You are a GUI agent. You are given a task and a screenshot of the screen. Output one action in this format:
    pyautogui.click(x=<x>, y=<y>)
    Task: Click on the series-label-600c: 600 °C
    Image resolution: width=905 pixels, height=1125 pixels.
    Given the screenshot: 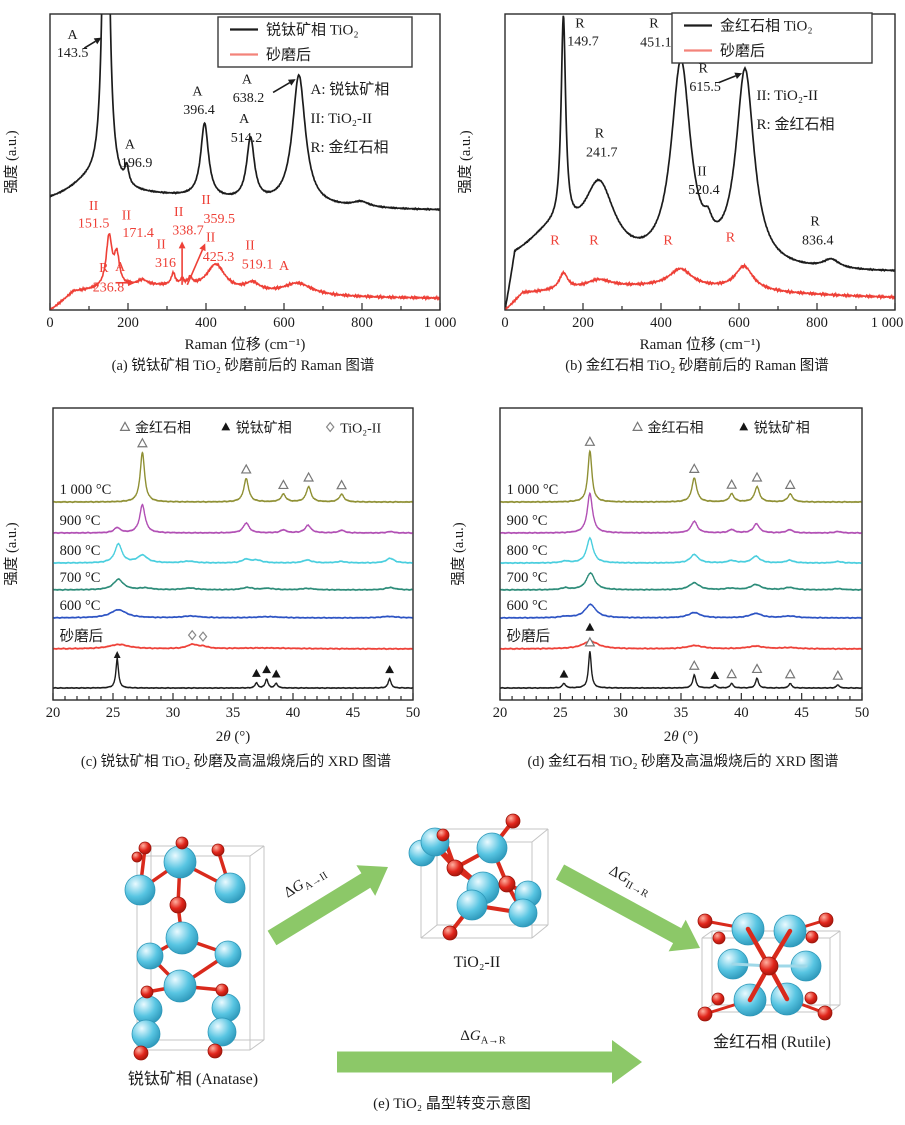 What is the action you would take?
    pyautogui.click(x=80, y=606)
    